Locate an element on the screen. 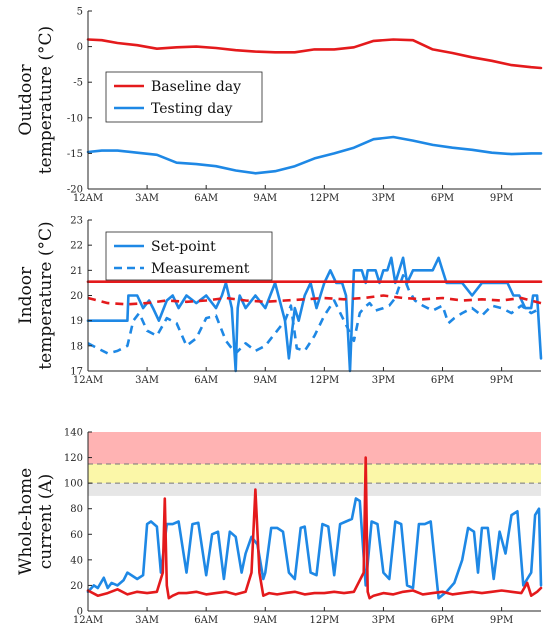  y-axis-label: Indoor is located at coordinates (26, 295).